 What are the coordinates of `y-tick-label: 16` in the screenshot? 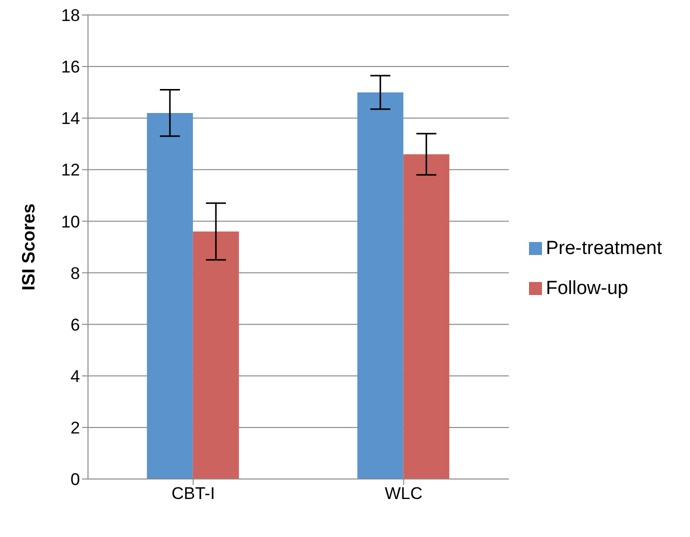 It's located at (70, 67).